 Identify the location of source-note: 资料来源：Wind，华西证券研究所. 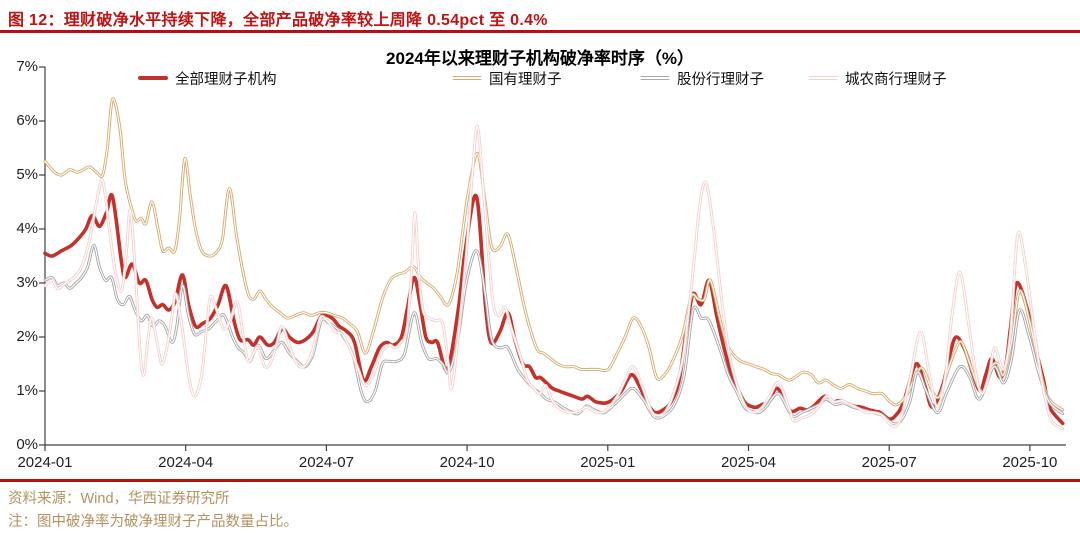
(119, 499).